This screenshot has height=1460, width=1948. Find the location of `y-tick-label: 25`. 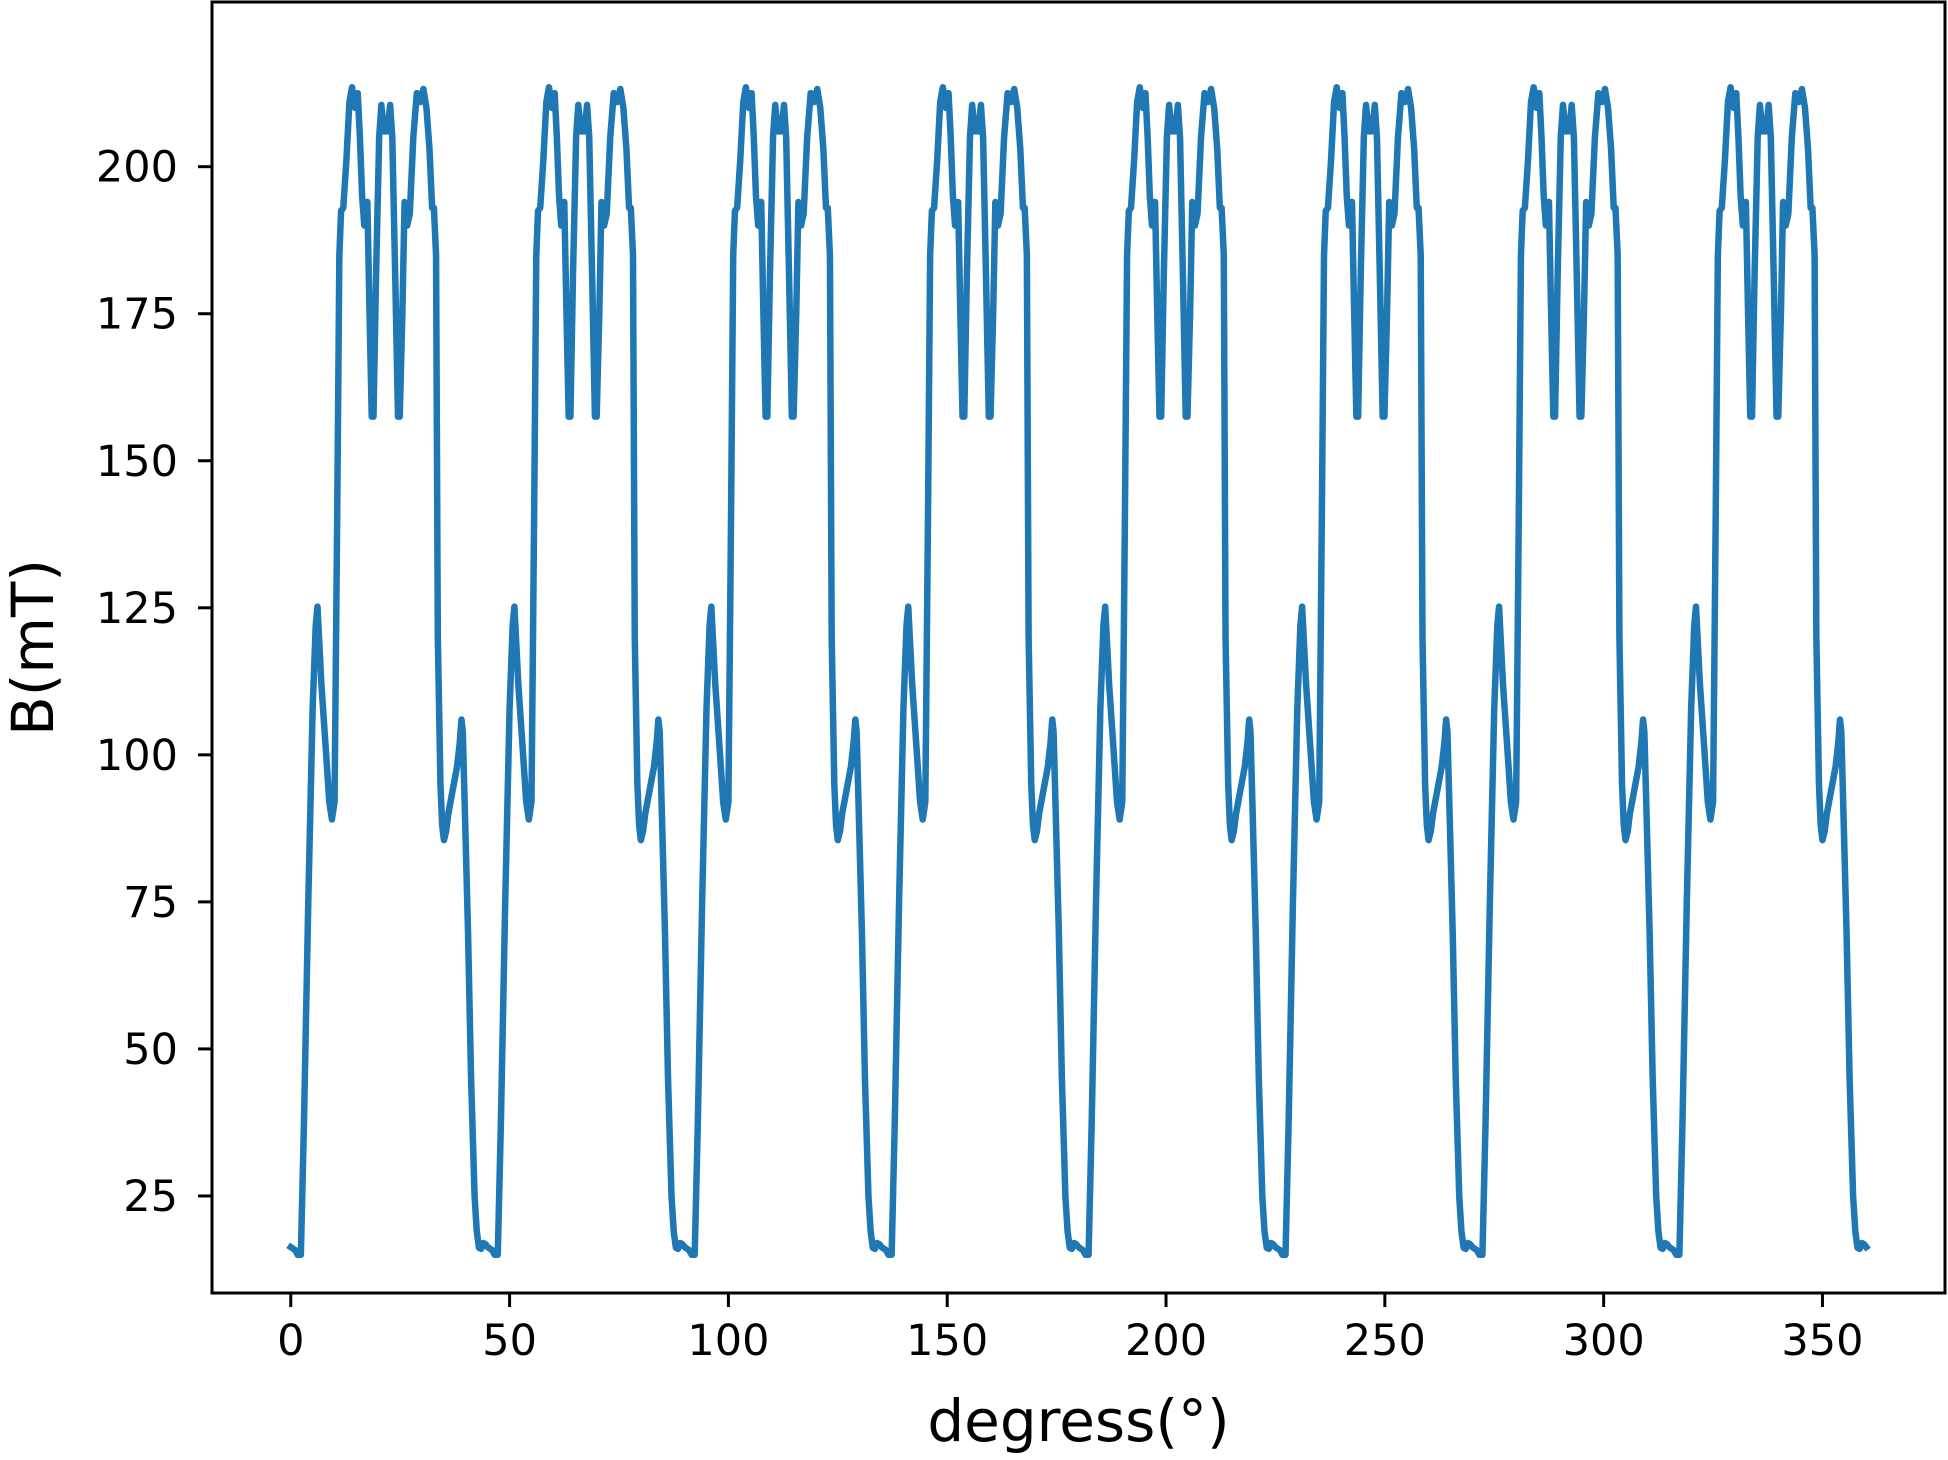

y-tick-label: 25 is located at coordinates (150, 1197).